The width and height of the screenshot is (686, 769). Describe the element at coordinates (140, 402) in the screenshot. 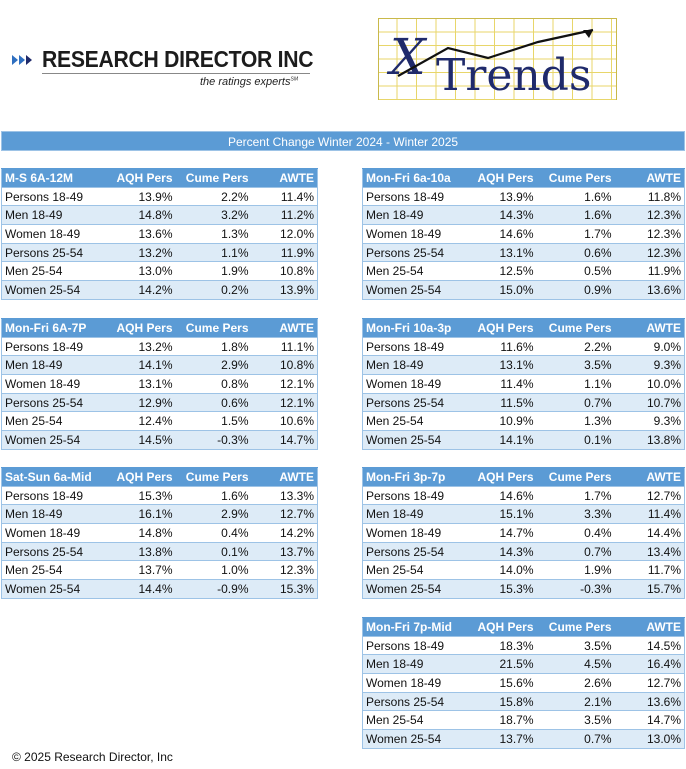

I see `aqh-cell: 12.9%` at that location.